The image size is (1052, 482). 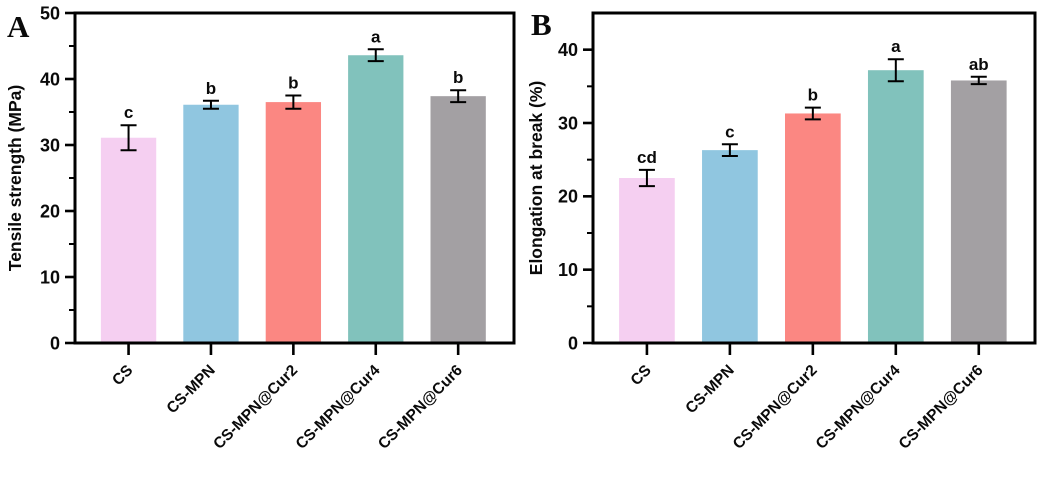 What do you see at coordinates (18, 26) in the screenshot?
I see `panel-label-a: A` at bounding box center [18, 26].